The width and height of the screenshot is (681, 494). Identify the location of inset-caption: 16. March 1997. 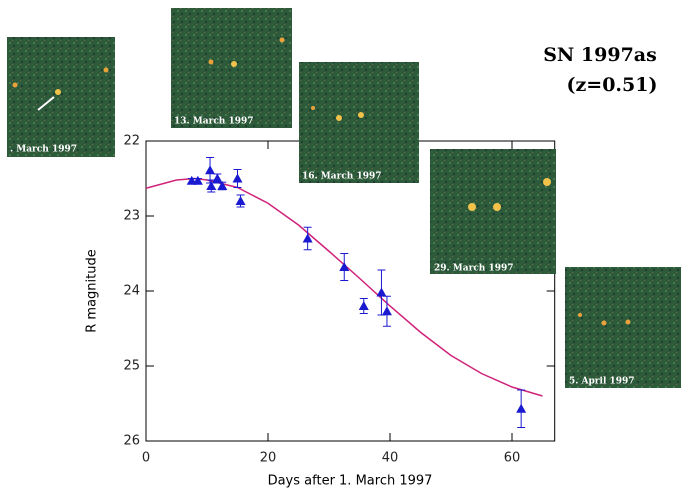
(342, 177).